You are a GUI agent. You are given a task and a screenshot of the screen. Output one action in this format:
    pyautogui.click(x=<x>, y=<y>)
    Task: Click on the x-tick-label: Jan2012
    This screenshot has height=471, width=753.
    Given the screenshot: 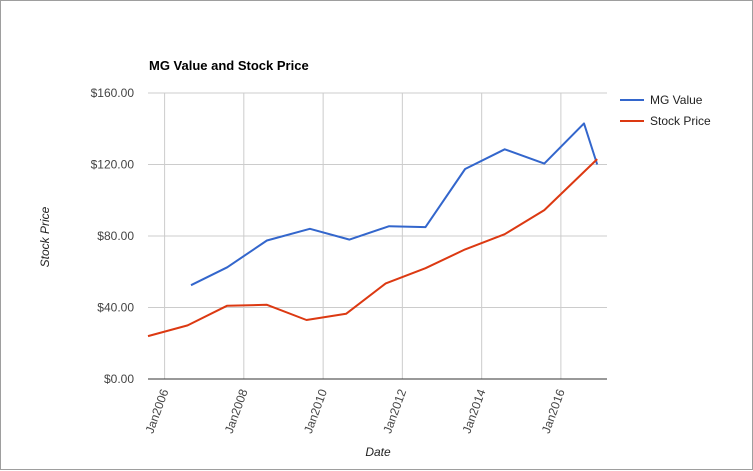 What is the action you would take?
    pyautogui.click(x=394, y=411)
    